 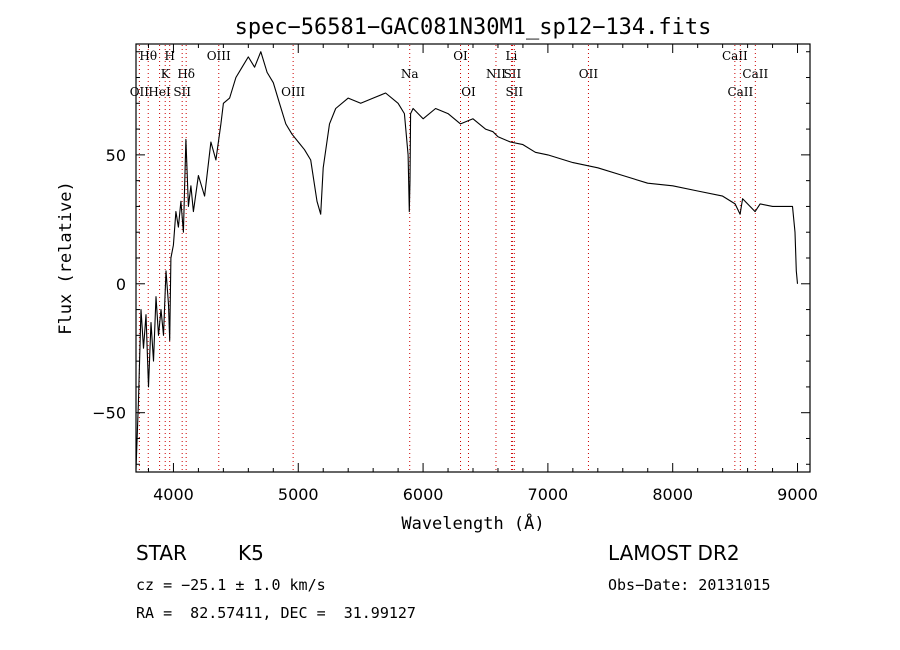 I want to click on line-label: Li, so click(x=512, y=56).